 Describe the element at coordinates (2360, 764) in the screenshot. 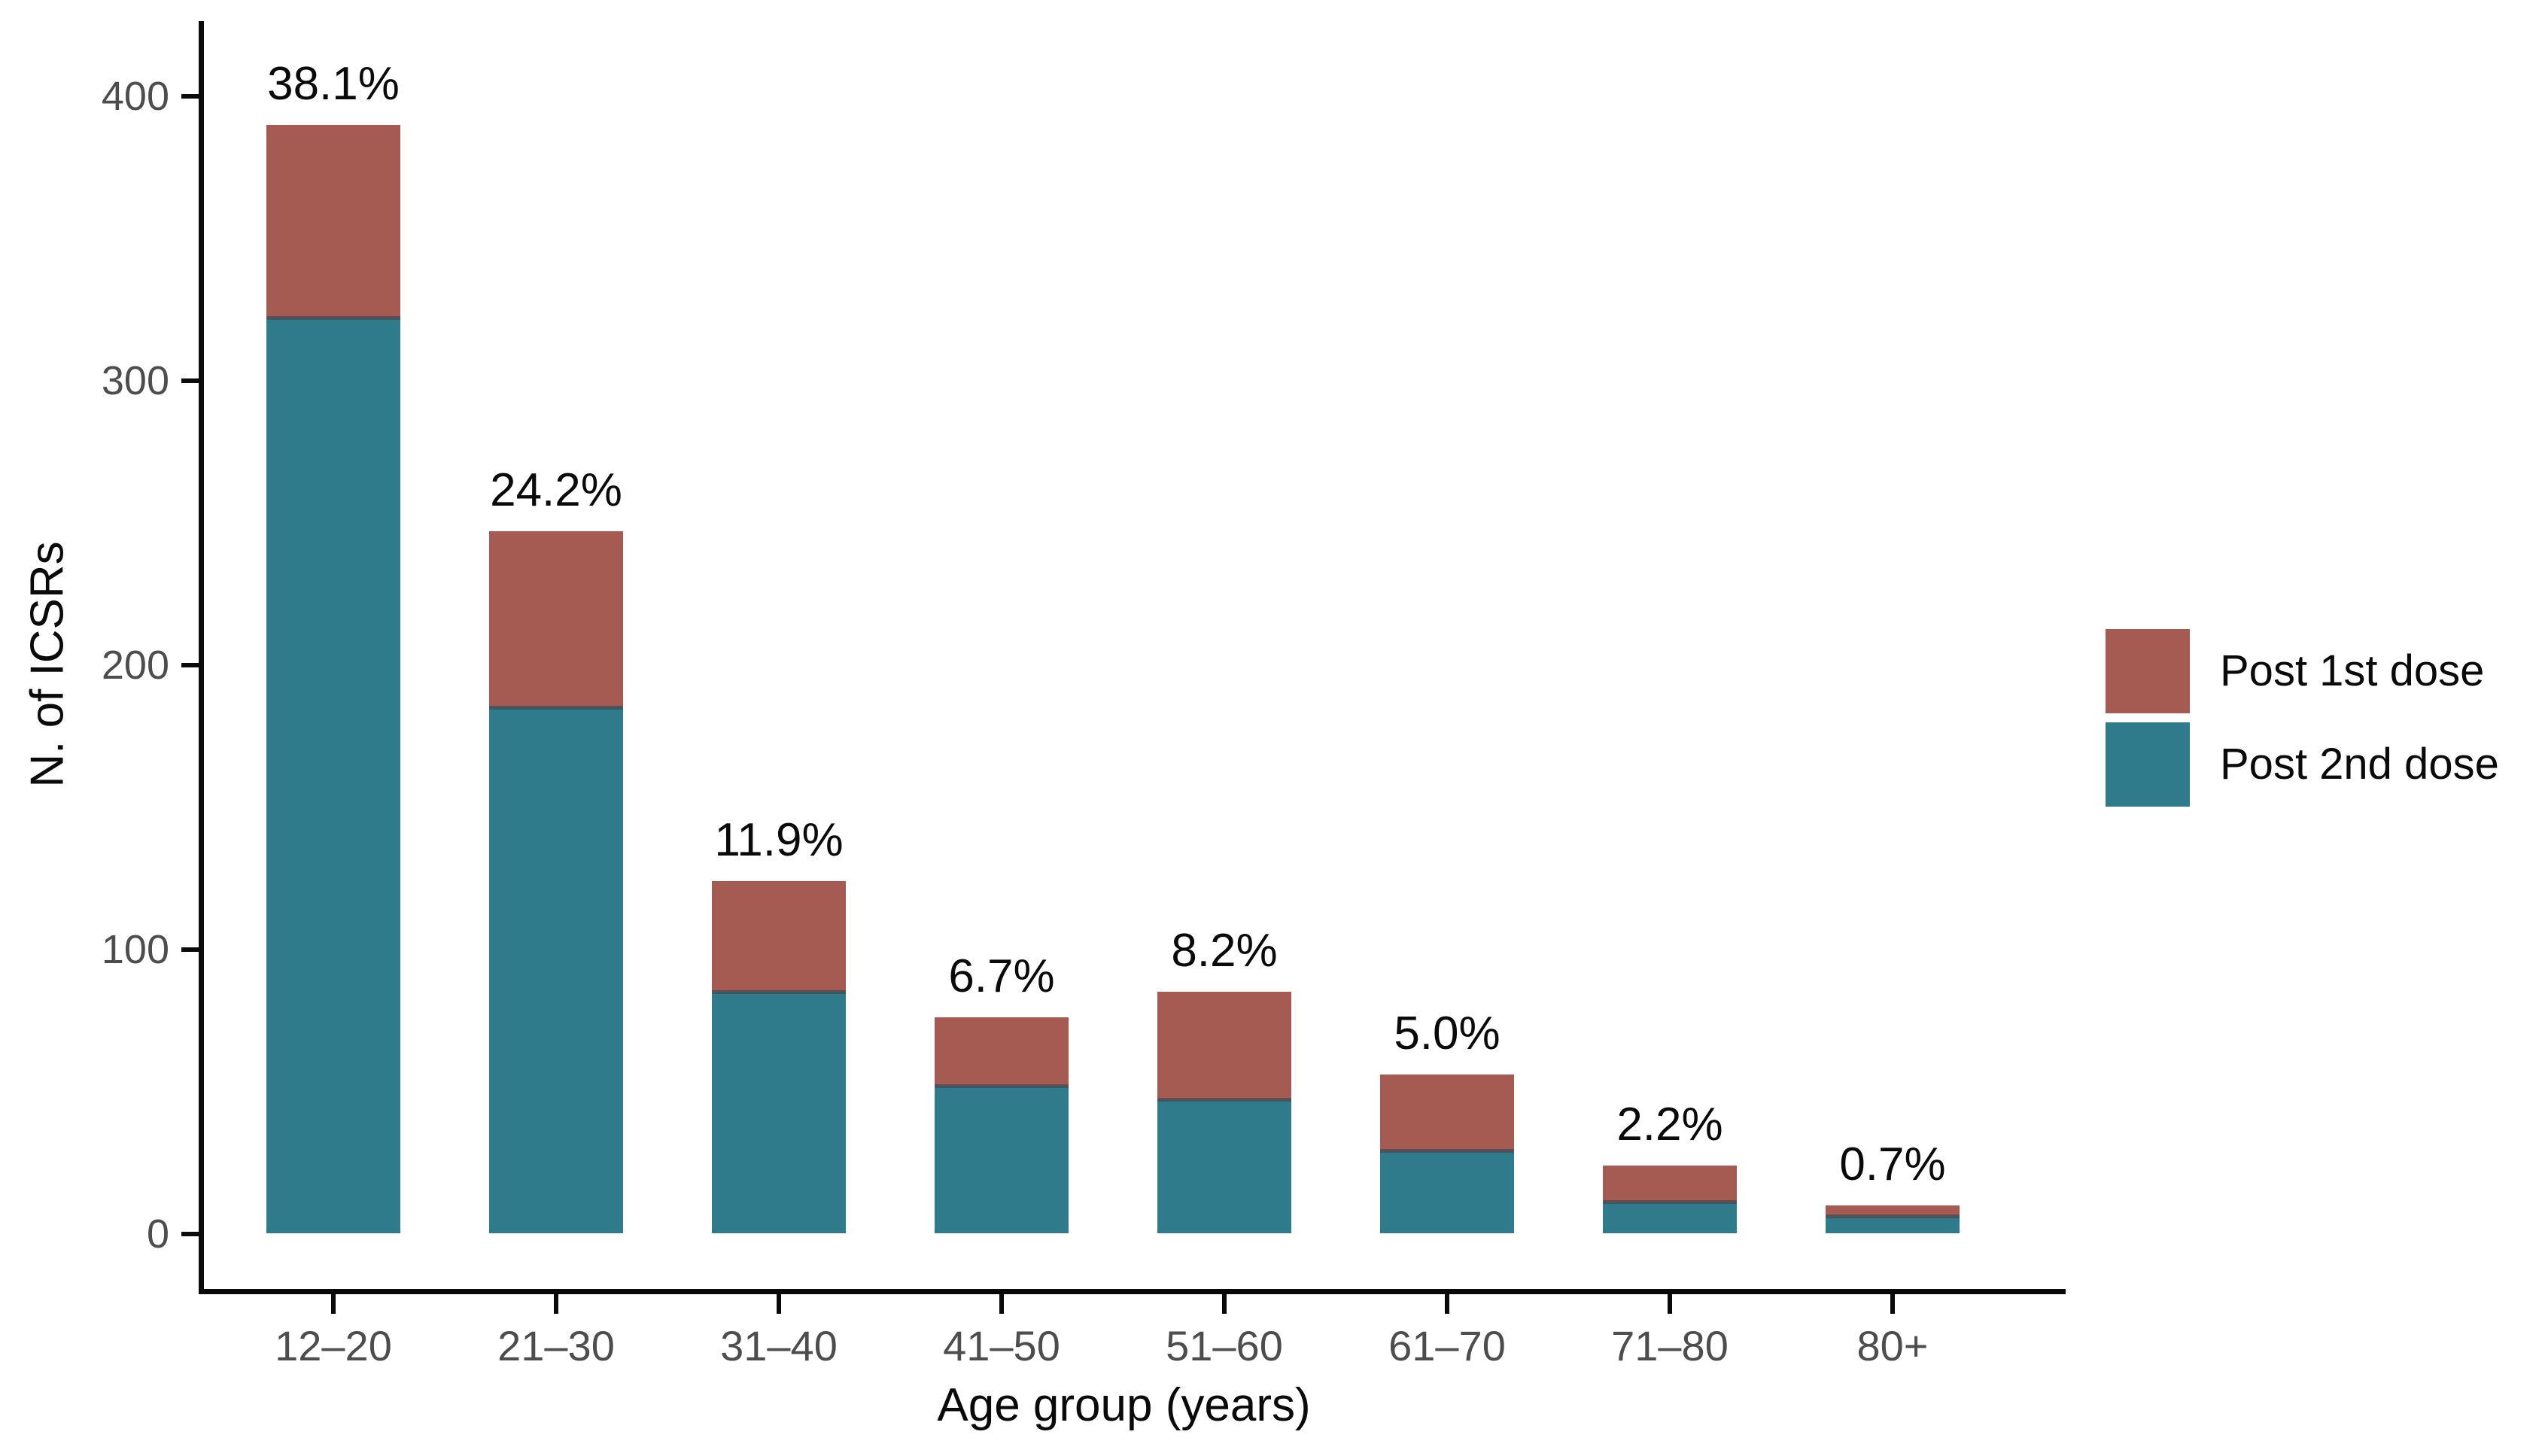

I see `legend-label-post-2nd-dose: Post 2nd dose` at that location.